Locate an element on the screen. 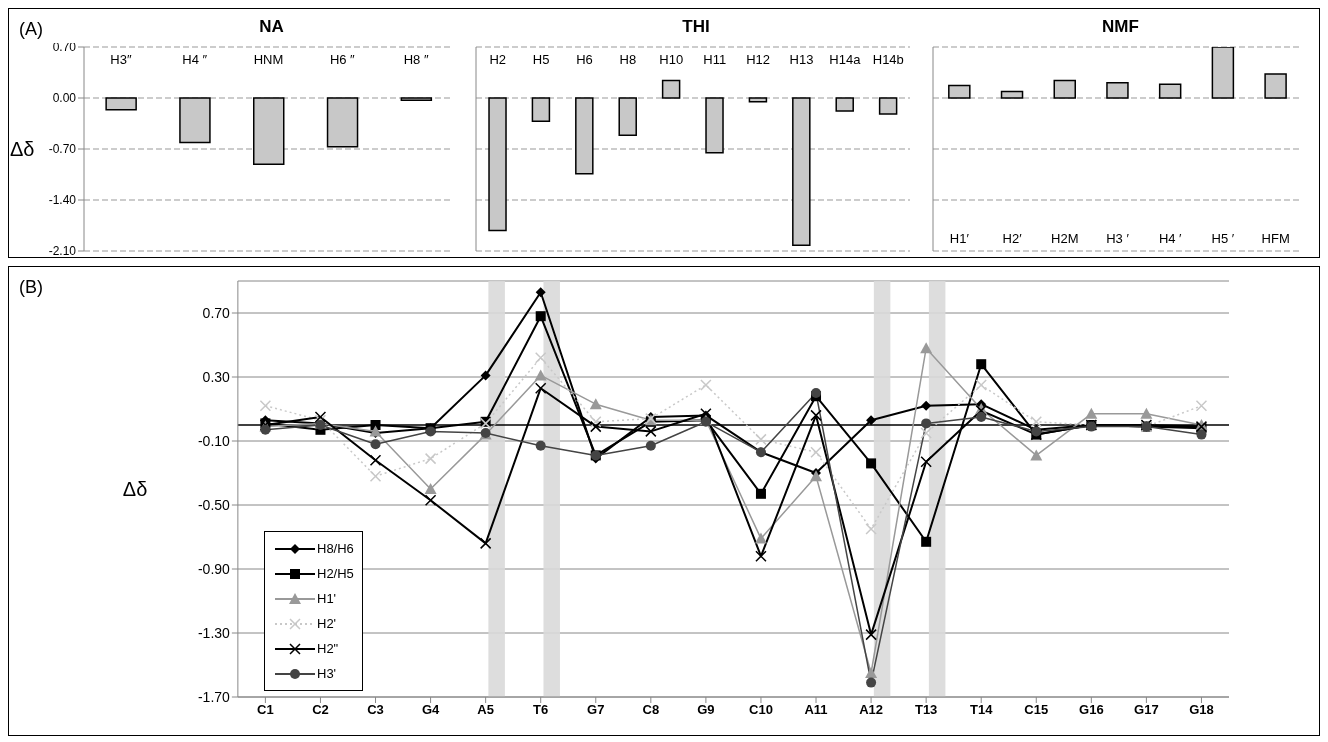  x-tick-label: A12 is located at coordinates (871, 710).